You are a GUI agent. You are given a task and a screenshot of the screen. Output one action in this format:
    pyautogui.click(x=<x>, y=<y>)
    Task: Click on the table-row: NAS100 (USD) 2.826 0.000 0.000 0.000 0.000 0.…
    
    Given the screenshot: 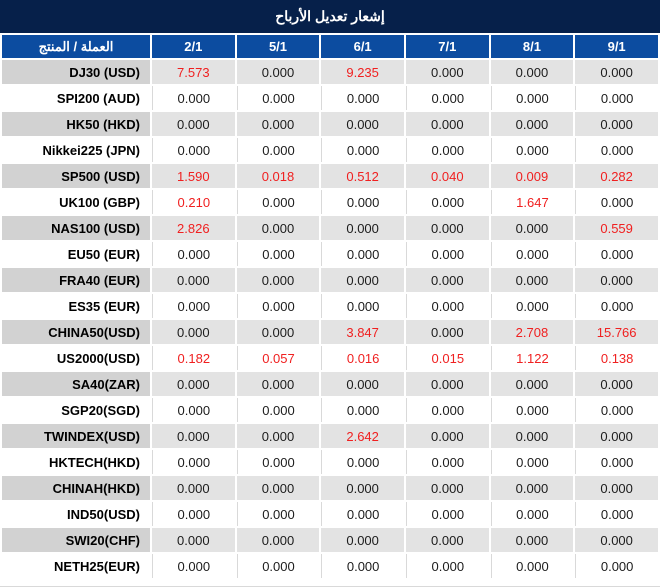 What is the action you would take?
    pyautogui.click(x=330, y=228)
    